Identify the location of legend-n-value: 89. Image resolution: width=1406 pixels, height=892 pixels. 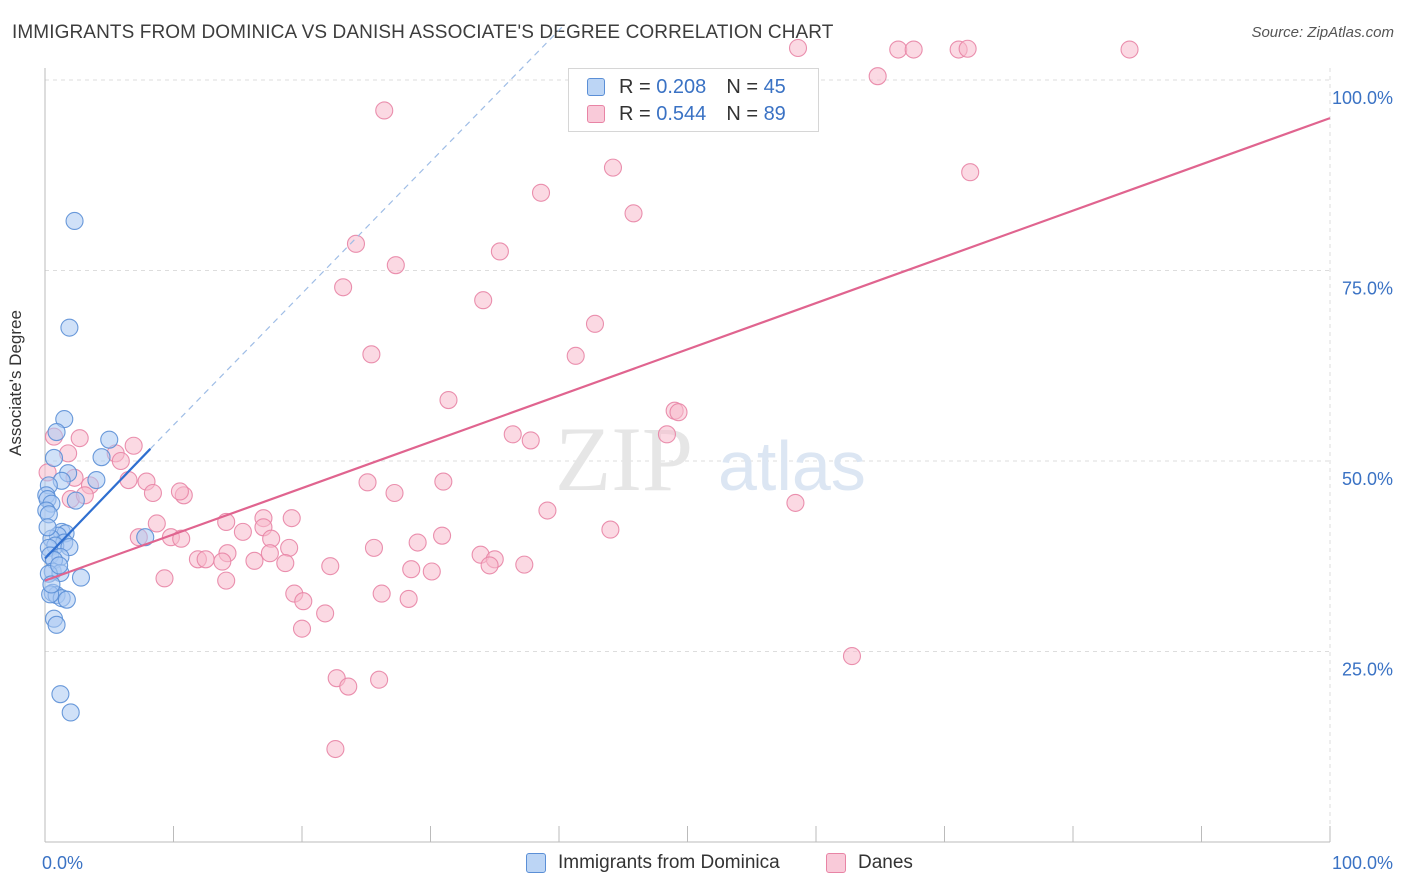
(774, 113).